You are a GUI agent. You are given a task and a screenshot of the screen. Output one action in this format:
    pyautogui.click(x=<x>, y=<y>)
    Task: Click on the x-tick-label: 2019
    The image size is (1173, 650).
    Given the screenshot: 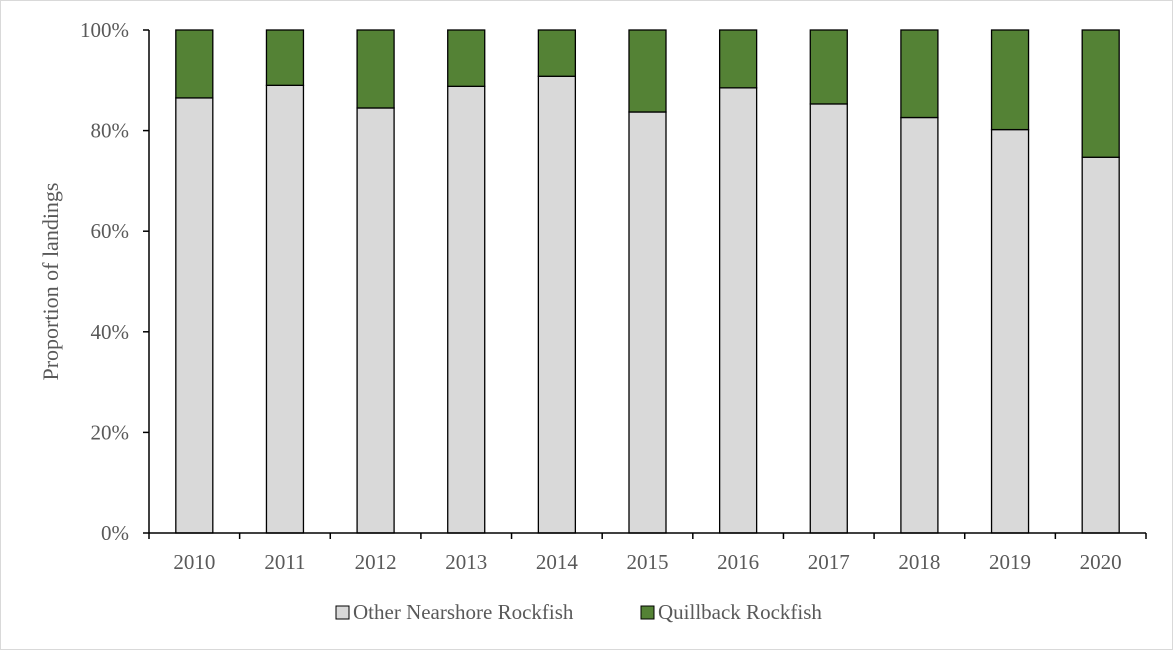 What is the action you would take?
    pyautogui.click(x=1010, y=562)
    